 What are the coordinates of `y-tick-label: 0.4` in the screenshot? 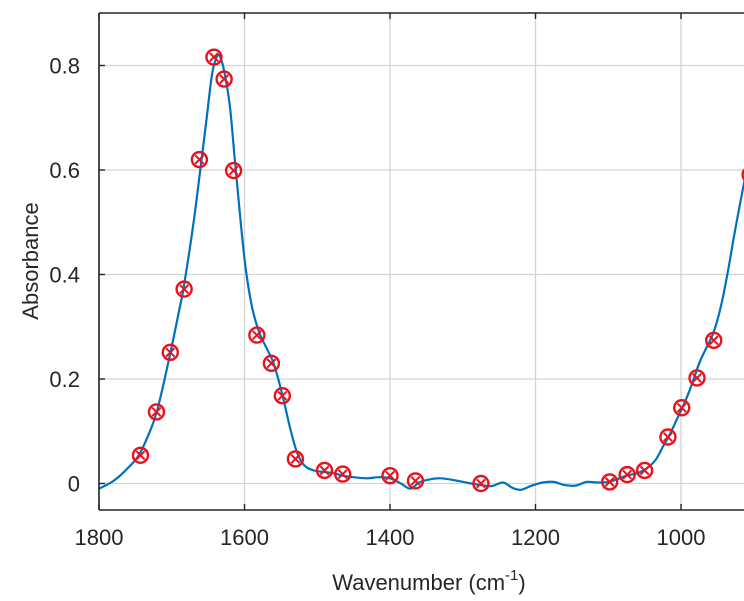 It's located at (64, 275).